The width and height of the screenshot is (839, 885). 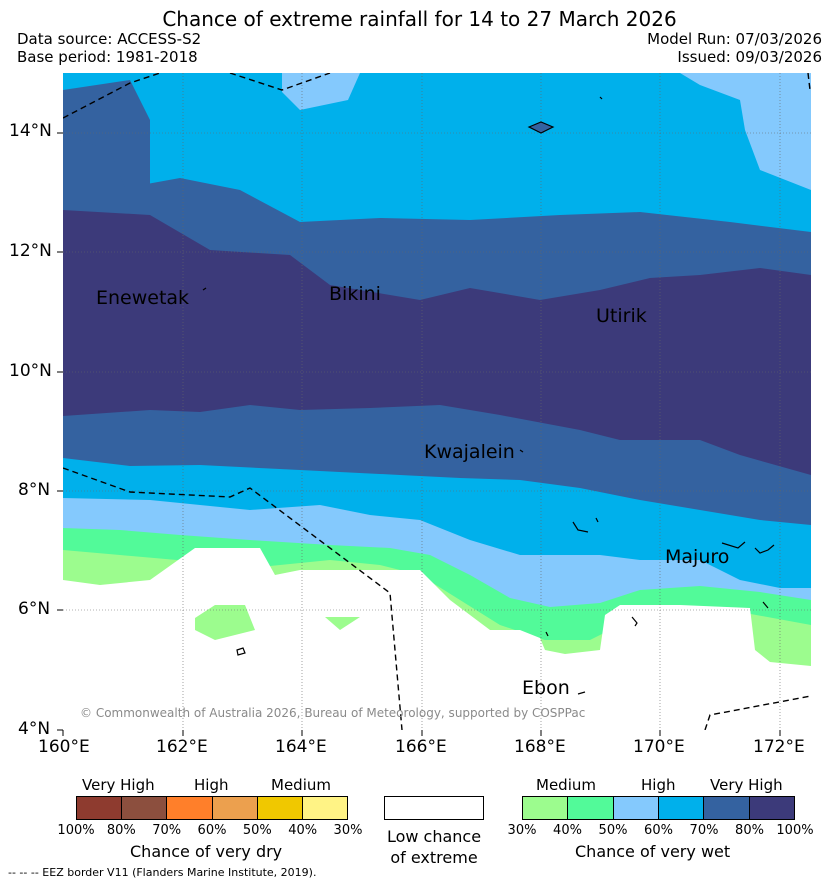 I want to click on lon-label-164e: 164°E, so click(x=301, y=747).